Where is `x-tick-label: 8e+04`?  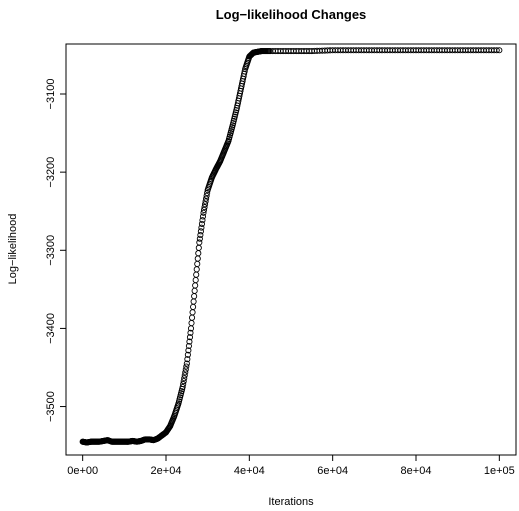 x-tick-label: 8e+04 is located at coordinates (416, 471).